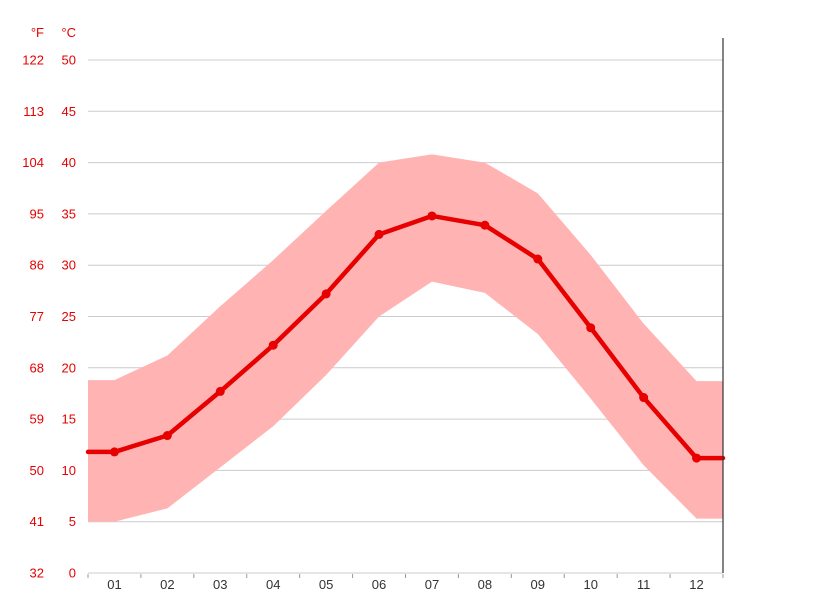 The height and width of the screenshot is (611, 815). Describe the element at coordinates (72, 573) in the screenshot. I see `celsius-tick-label: 0` at that location.